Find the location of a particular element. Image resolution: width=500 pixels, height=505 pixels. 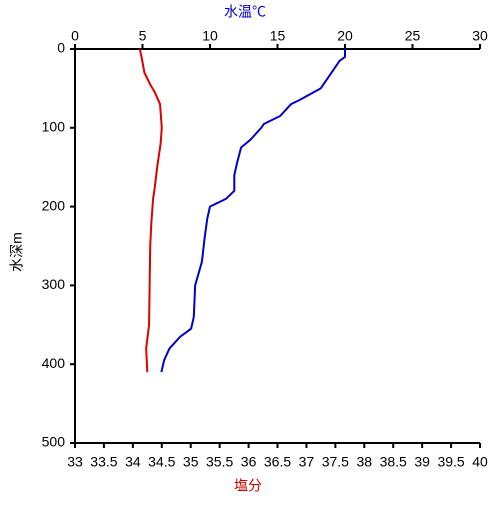

x-tick-label: 38.5 is located at coordinates (393, 462).